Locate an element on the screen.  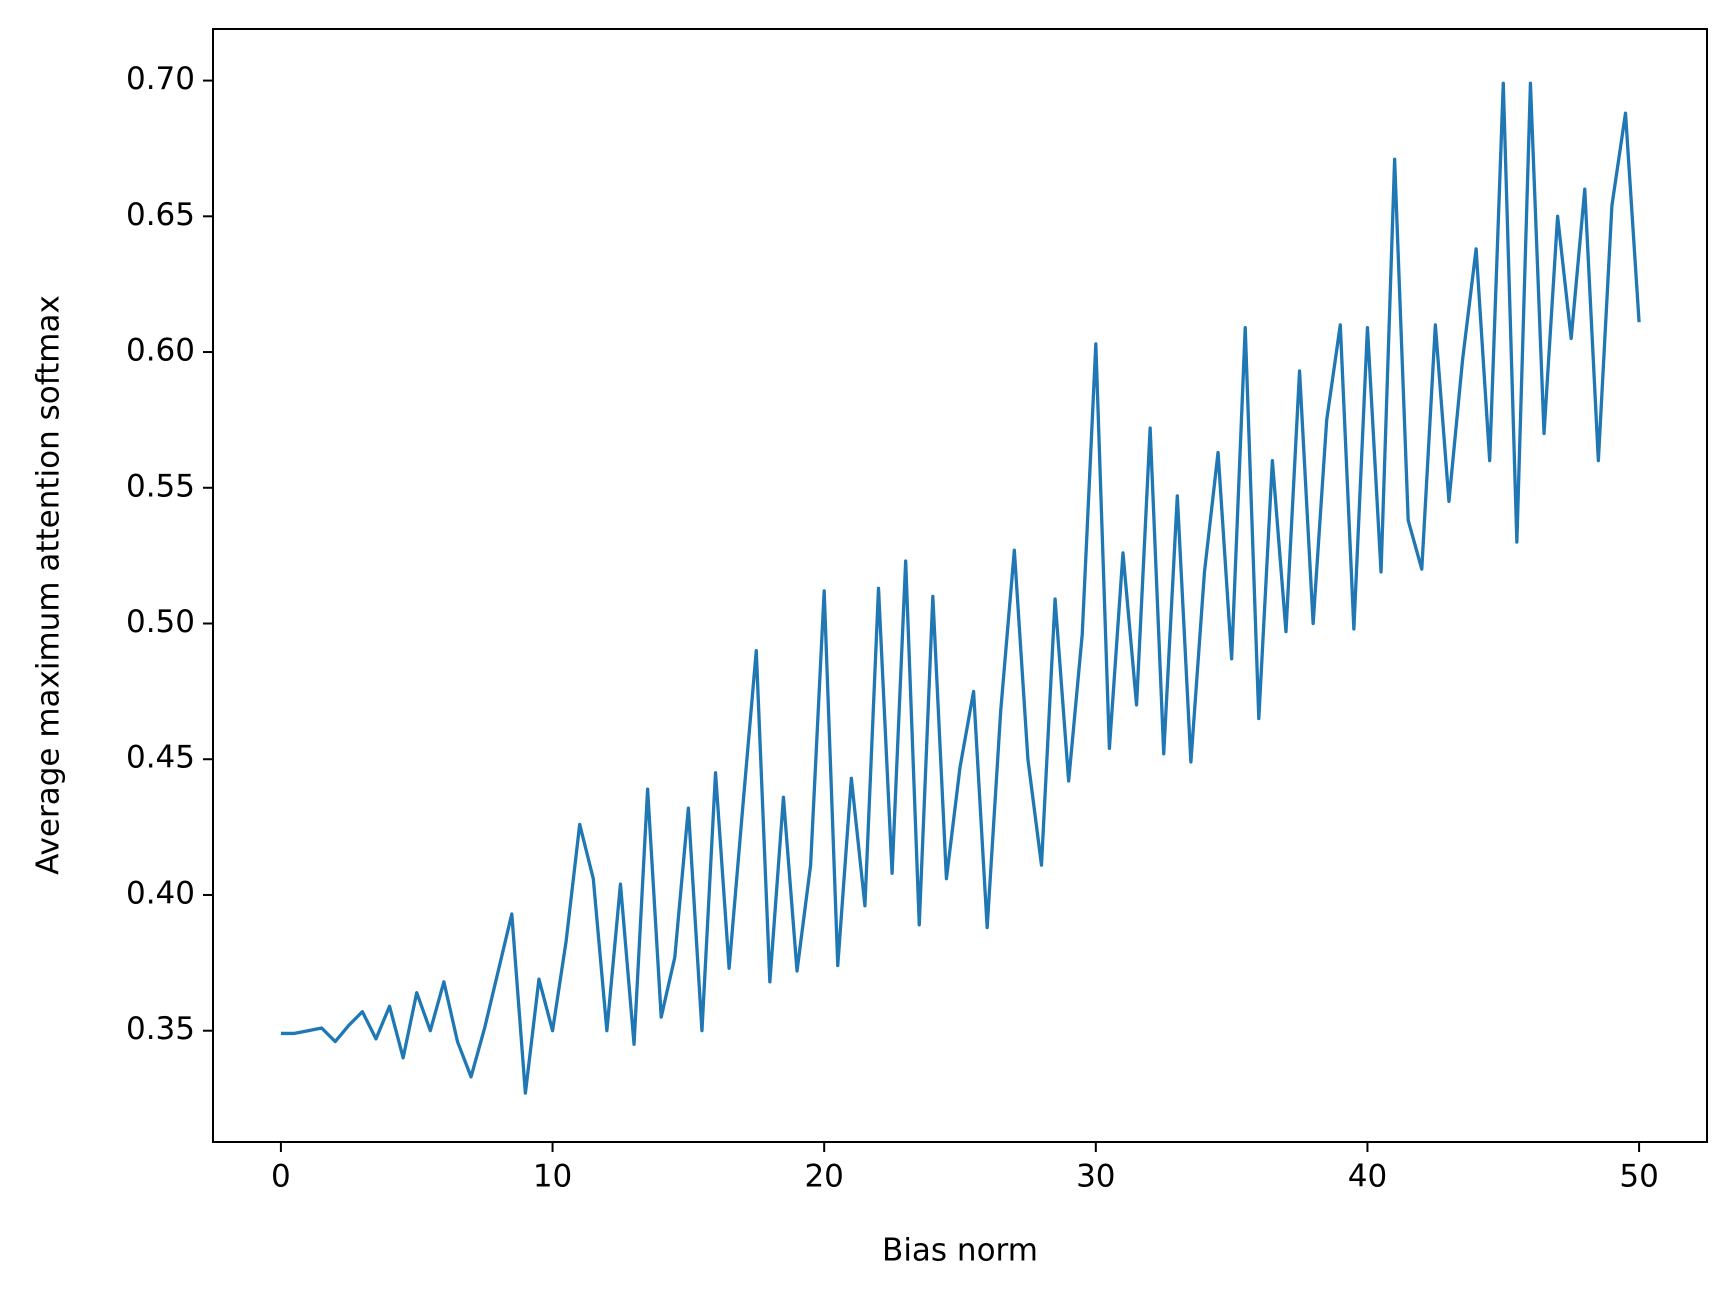
y-tick-label: 0.50 is located at coordinates (160, 622).